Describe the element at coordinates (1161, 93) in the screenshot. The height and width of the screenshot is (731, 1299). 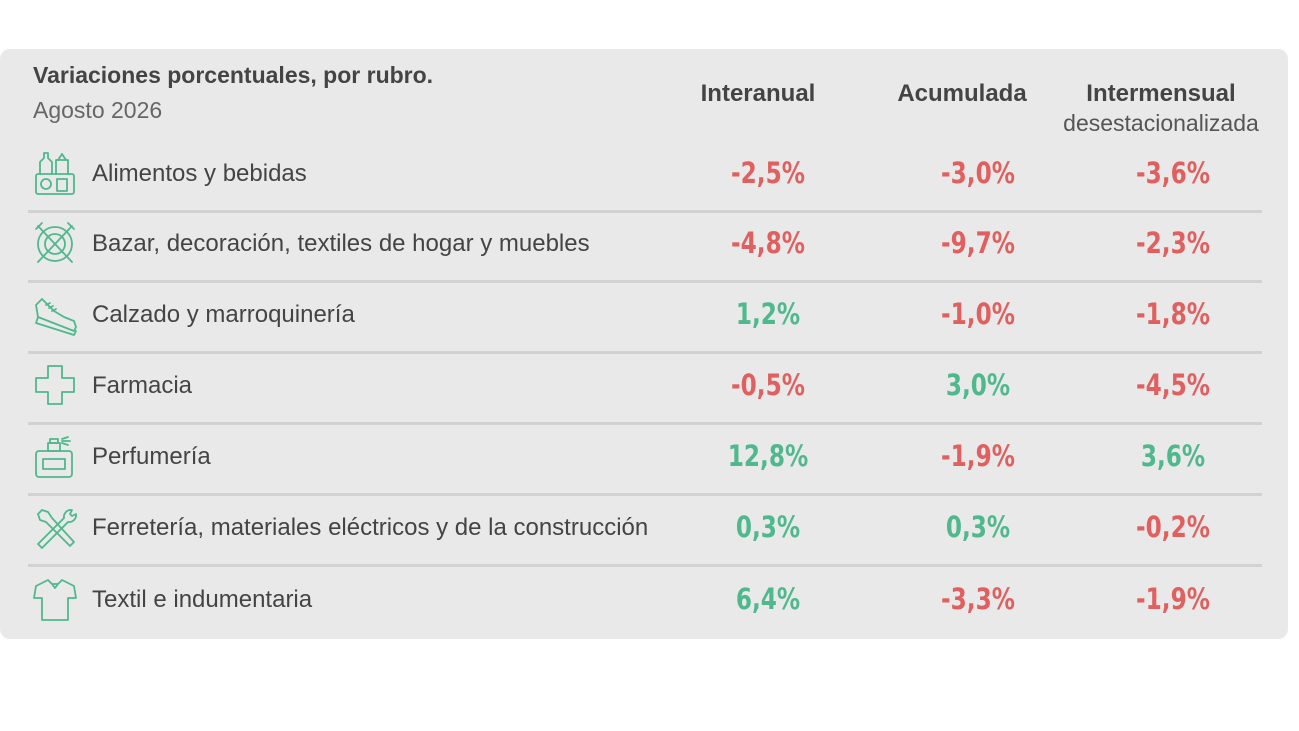
I see `column-header-intermensual-title: Intermensual` at that location.